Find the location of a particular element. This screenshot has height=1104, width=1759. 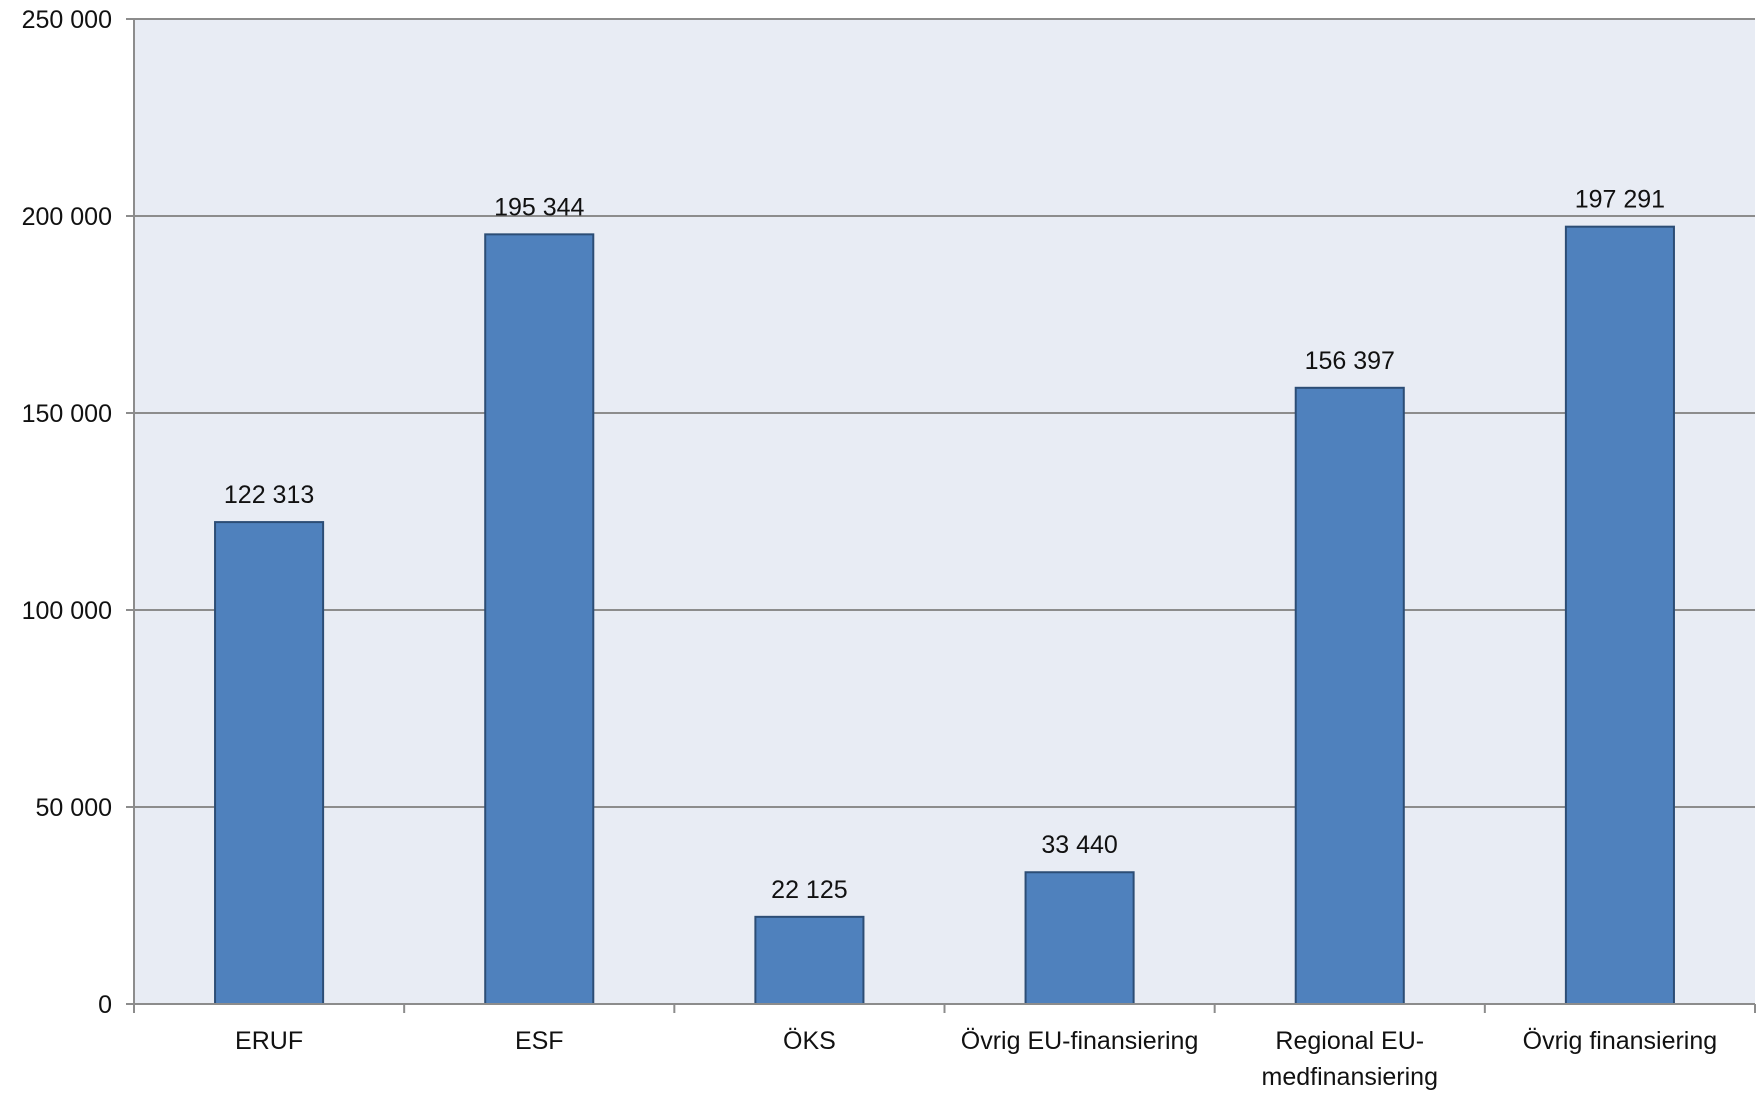

y-tick-label: 200 000 is located at coordinates (67, 217).